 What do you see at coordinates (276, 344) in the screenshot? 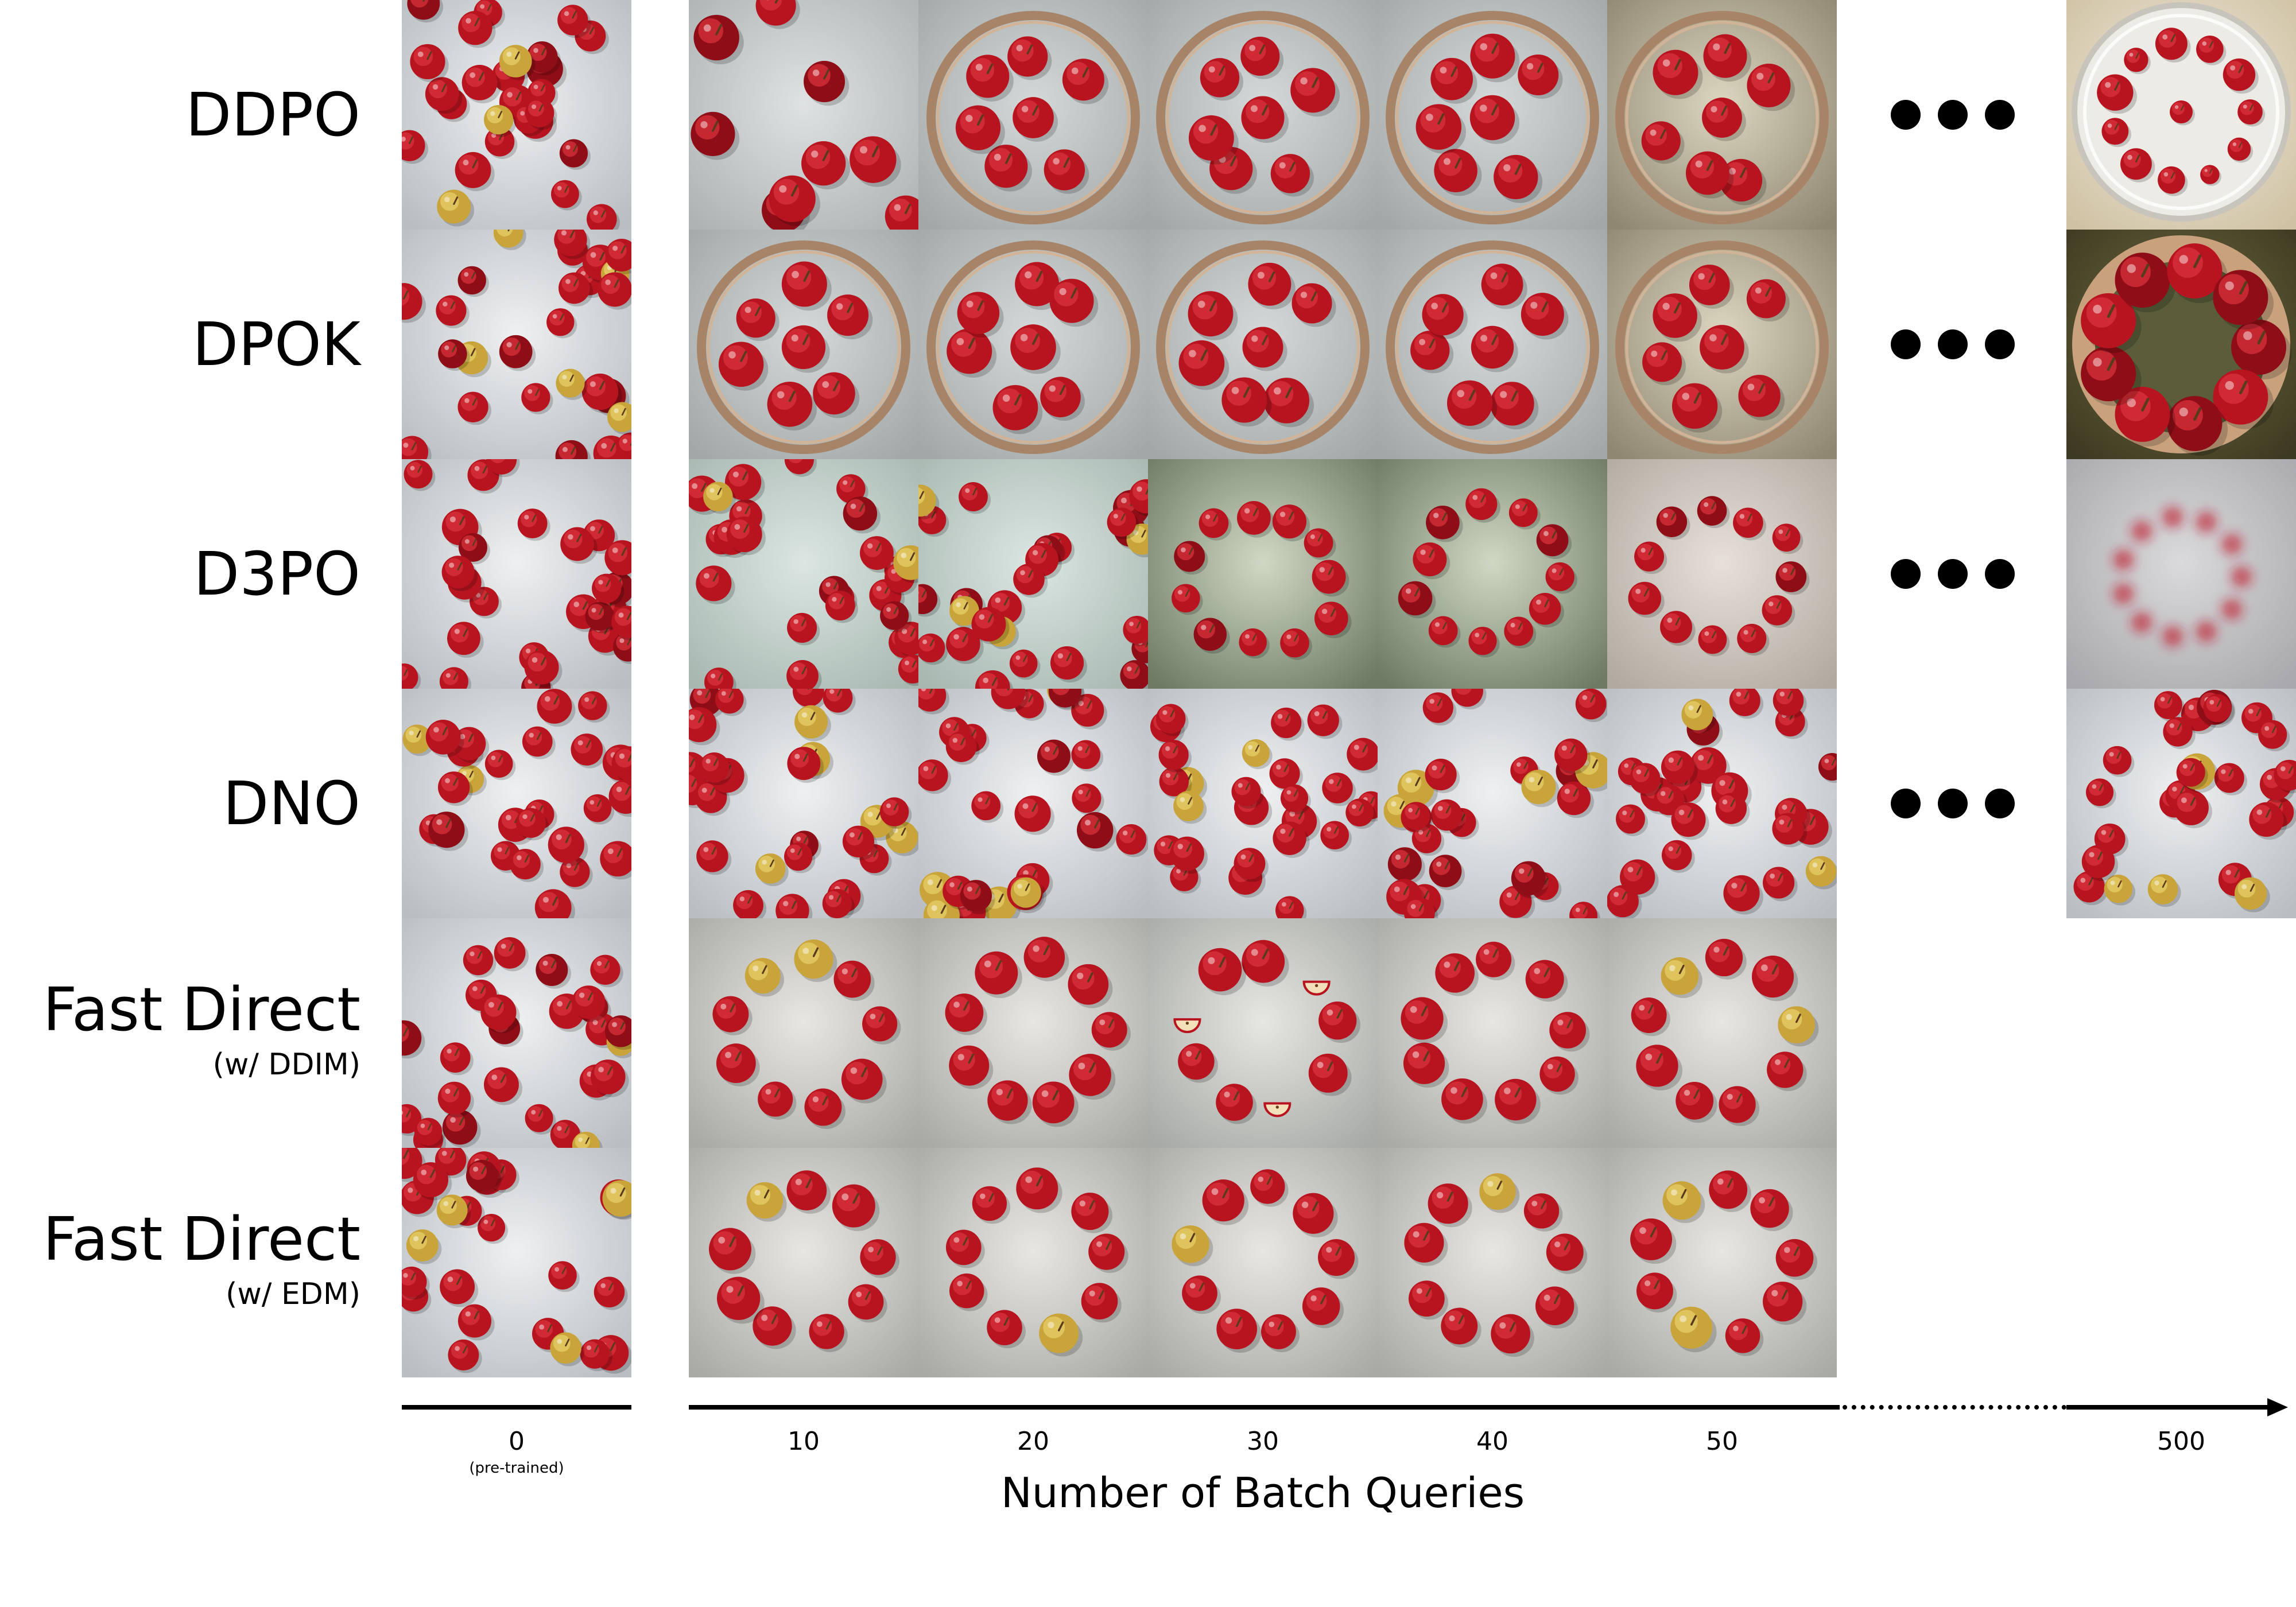
I see `method-label: DPOK` at bounding box center [276, 344].